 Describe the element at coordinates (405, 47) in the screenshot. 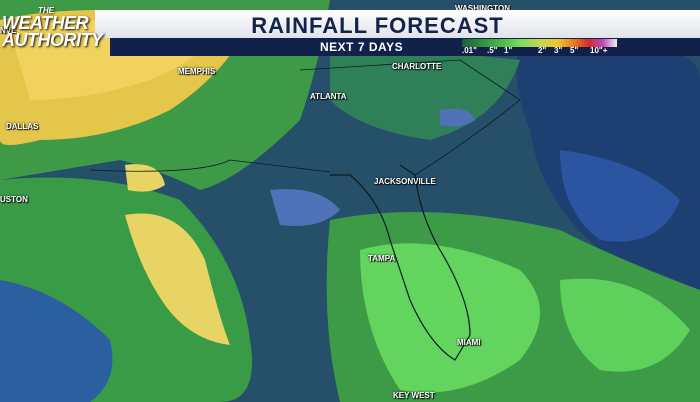

I see `subtitle-bar: NEXT 7 DAYS .01" .5" 1" 2" 3" 5" 10"+` at that location.